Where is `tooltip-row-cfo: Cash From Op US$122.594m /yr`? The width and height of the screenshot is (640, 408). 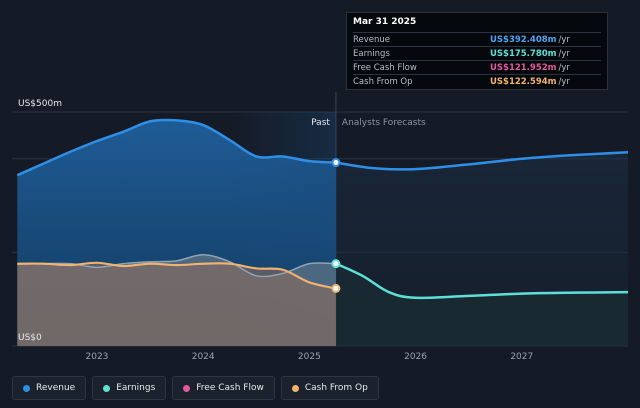 tooltip-row-cfo: Cash From Op US$122.594m /yr is located at coordinates (477, 81).